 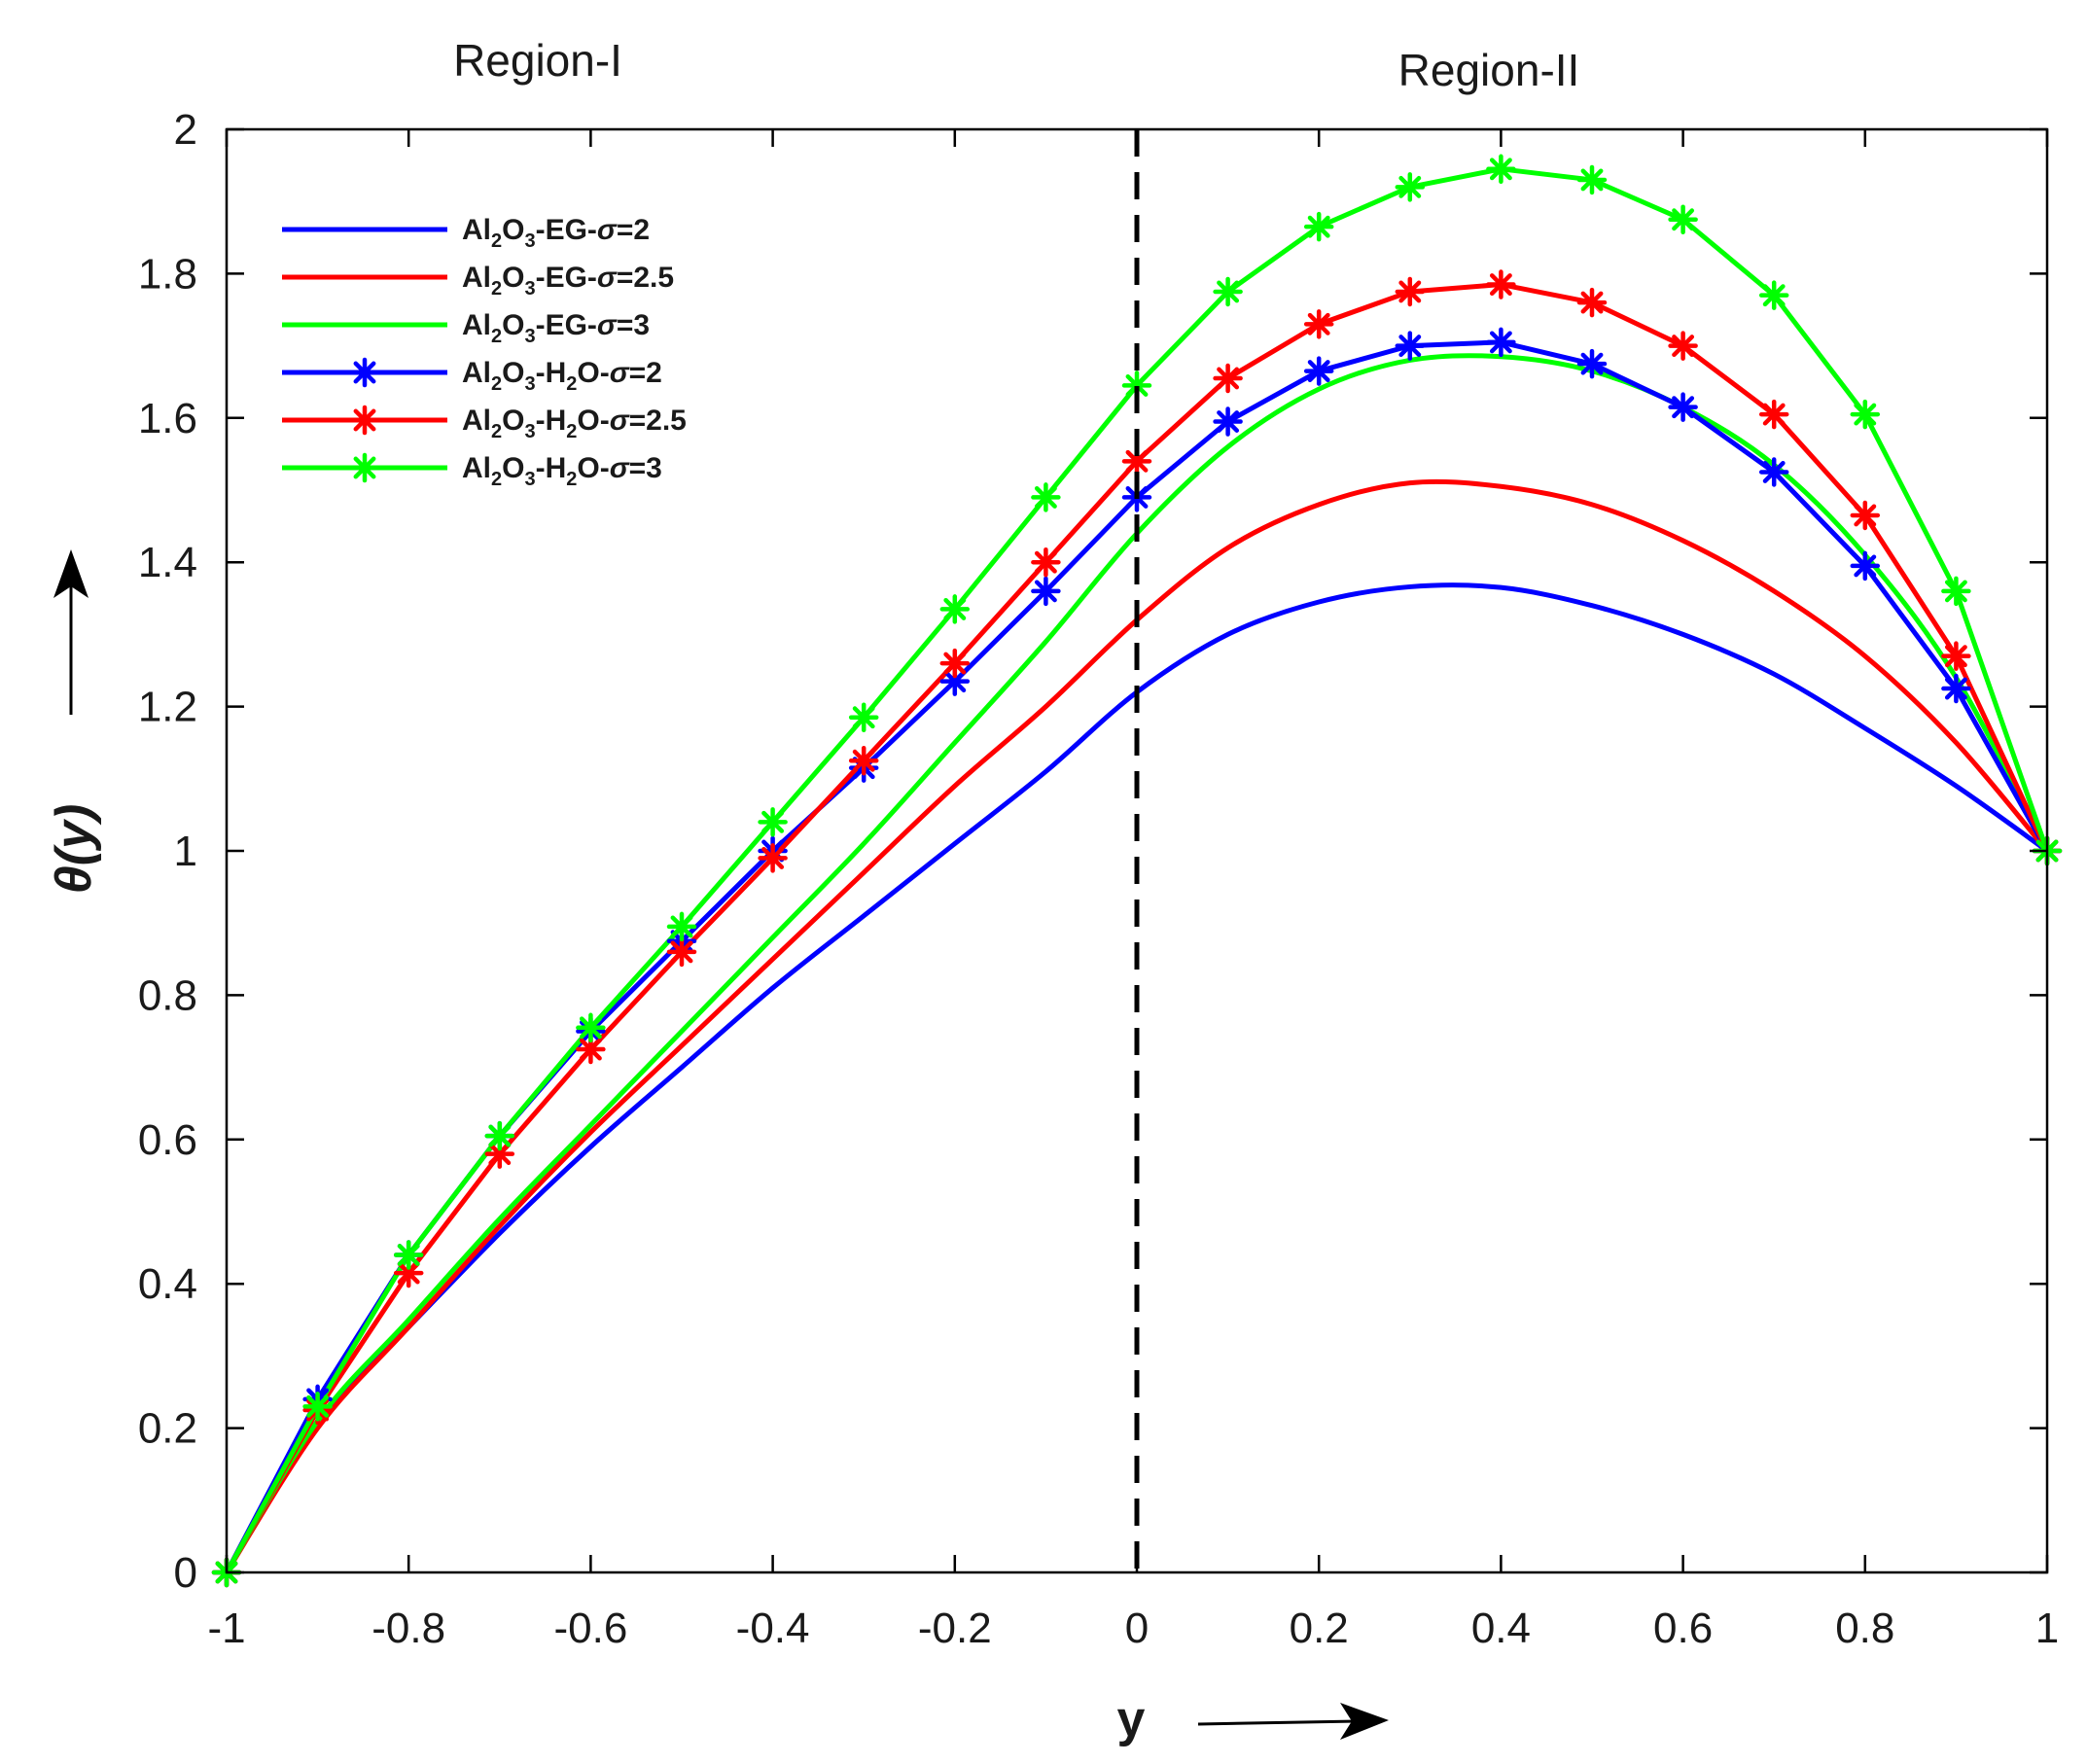 What do you see at coordinates (74, 849) in the screenshot?
I see `y-axis-label: θ(y)` at bounding box center [74, 849].